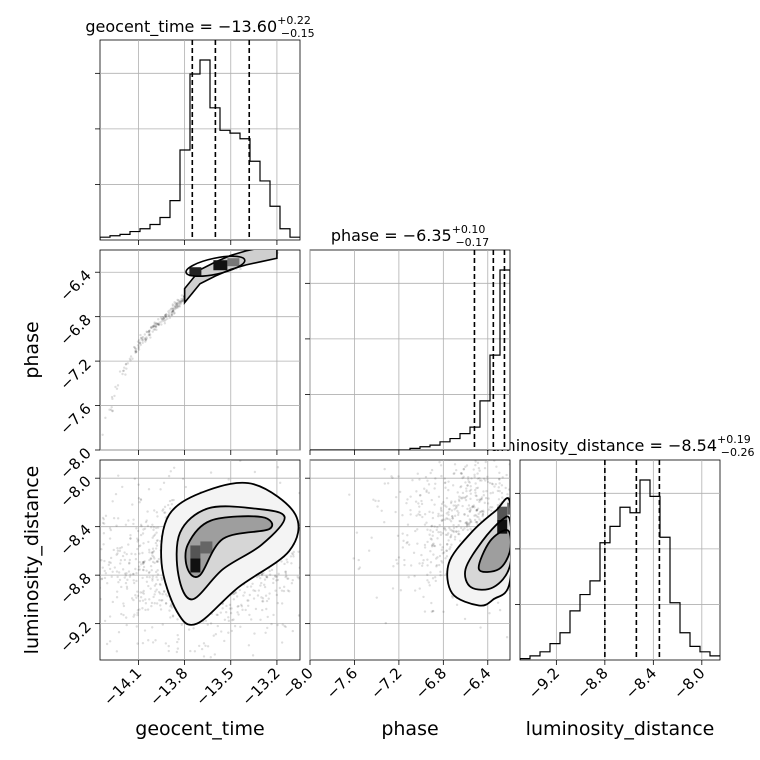  What do you see at coordinates (487, 553) in the screenshot?
I see `density-contour` at bounding box center [487, 553].